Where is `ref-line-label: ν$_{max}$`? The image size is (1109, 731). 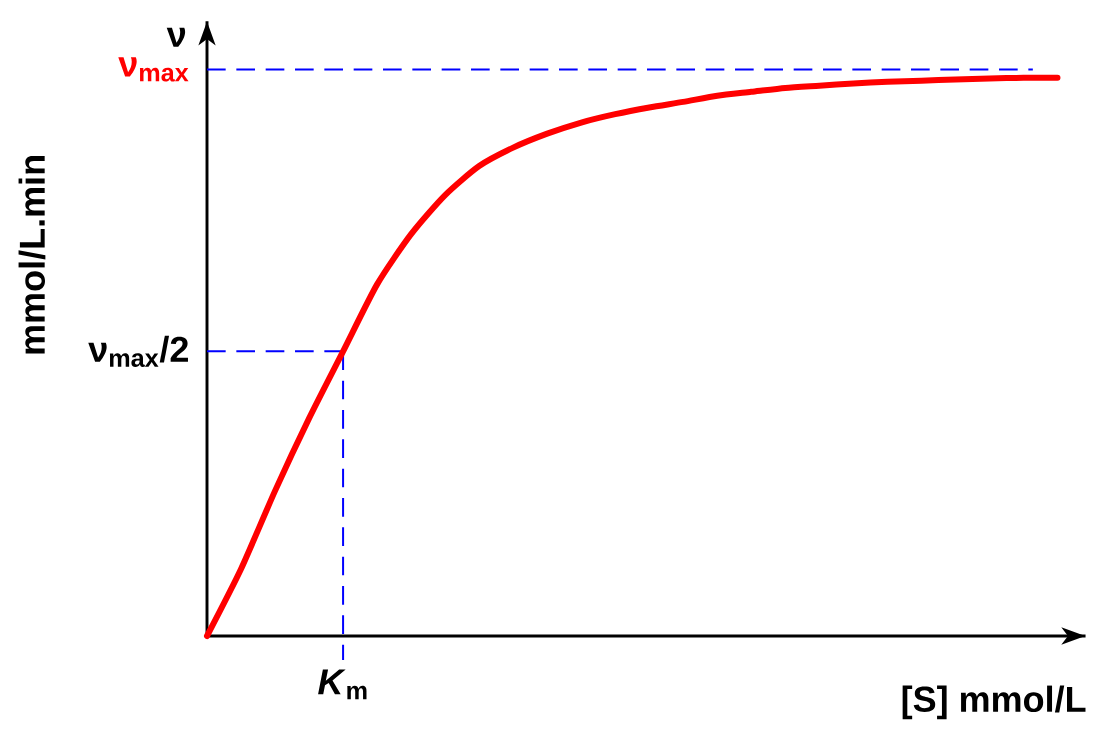
ref-line-label: ν$_{max}$ is located at coordinates (153, 69).